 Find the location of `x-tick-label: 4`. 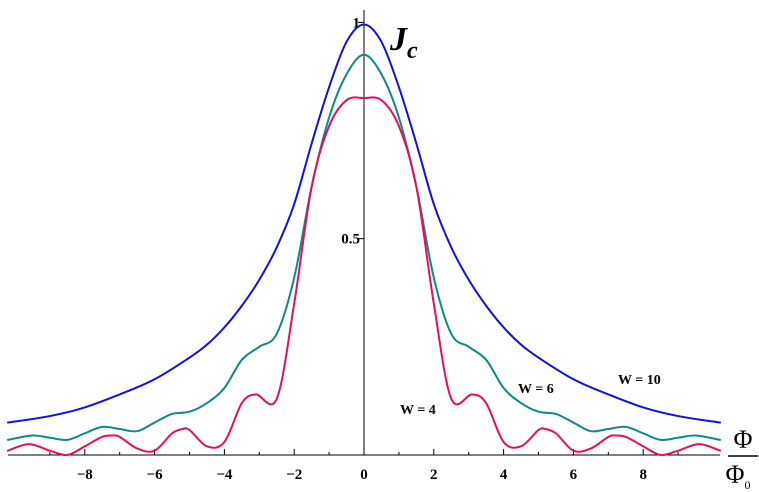

x-tick-label: 4 is located at coordinates (504, 475).